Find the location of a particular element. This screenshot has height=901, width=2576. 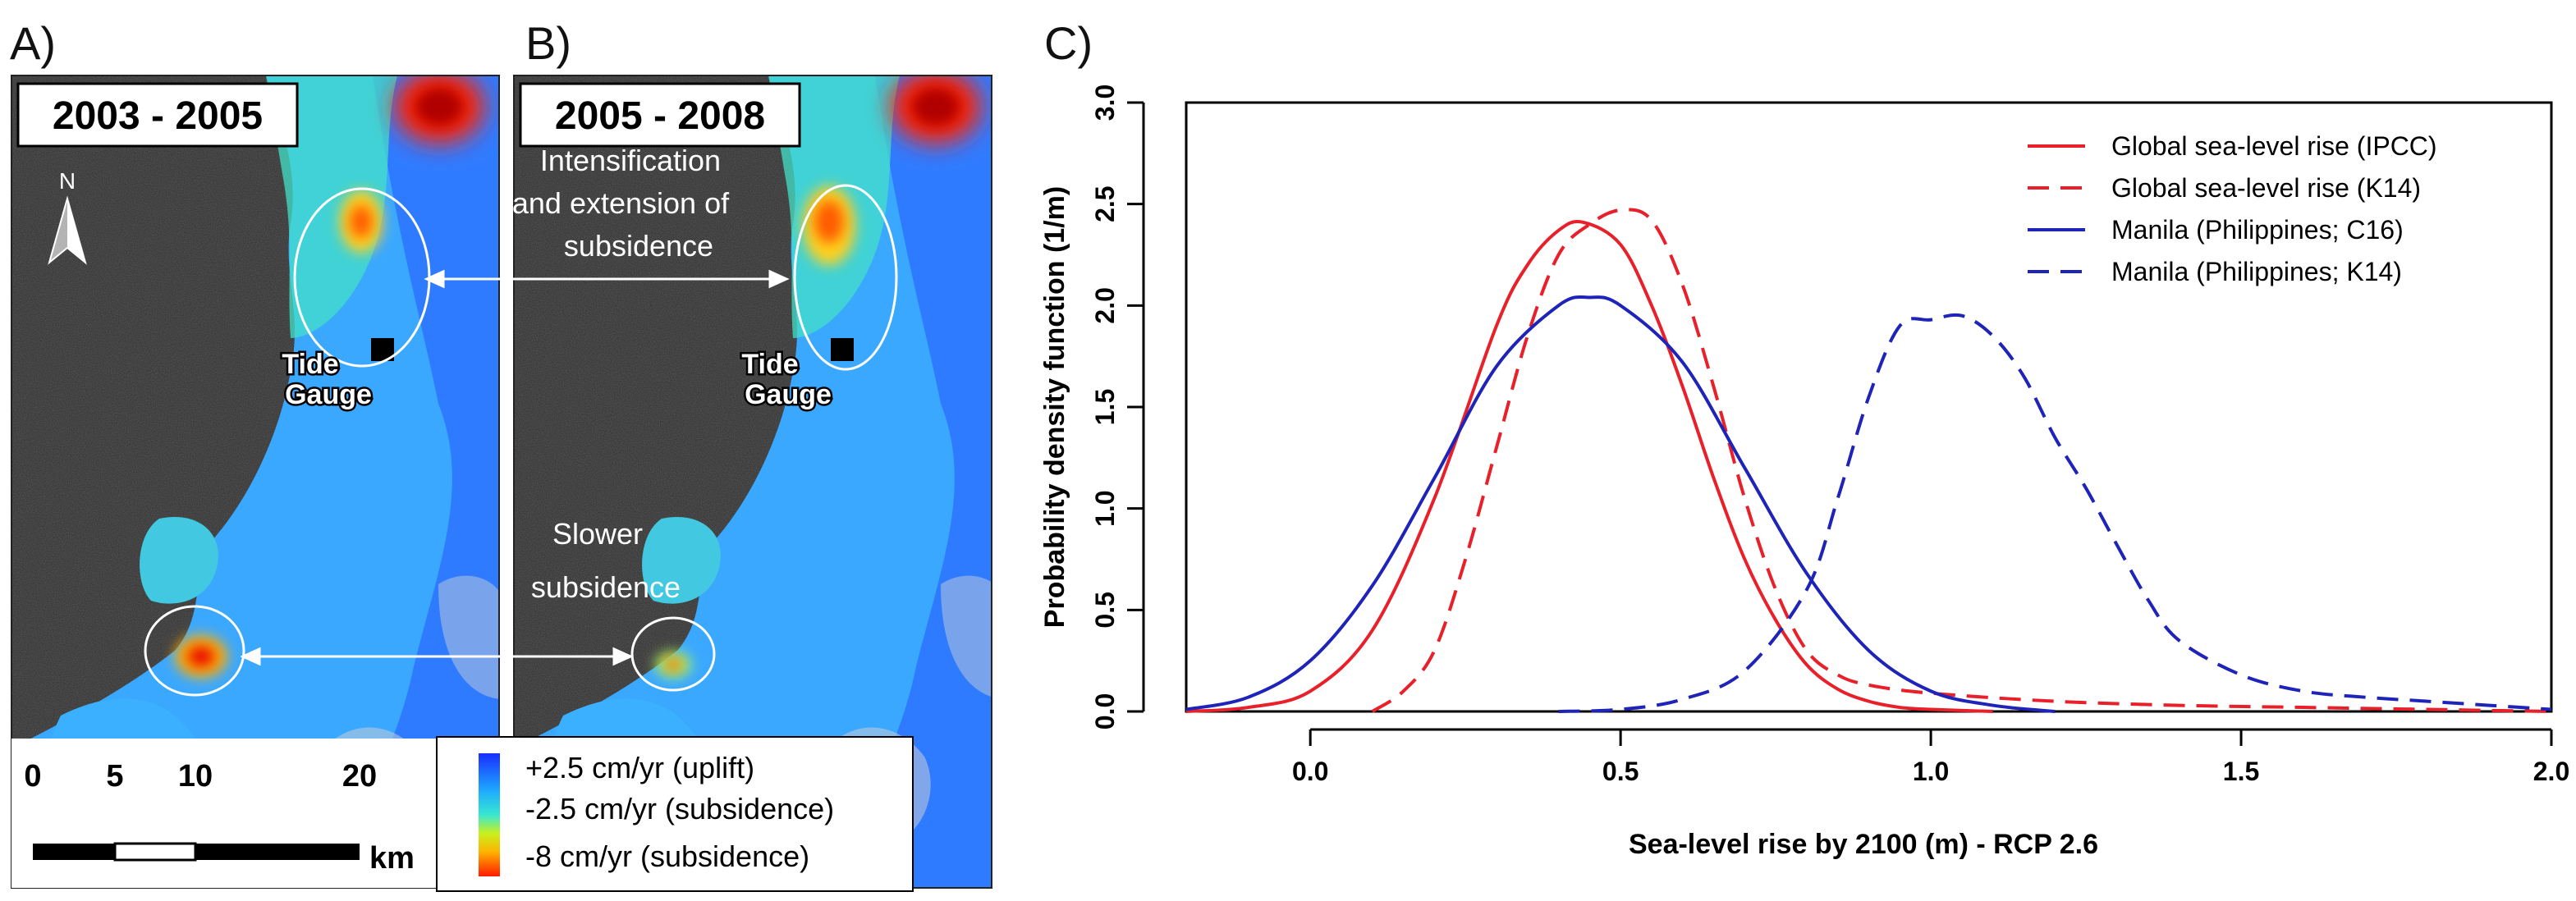

y-tick-label: 0.5 is located at coordinates (1105, 610).